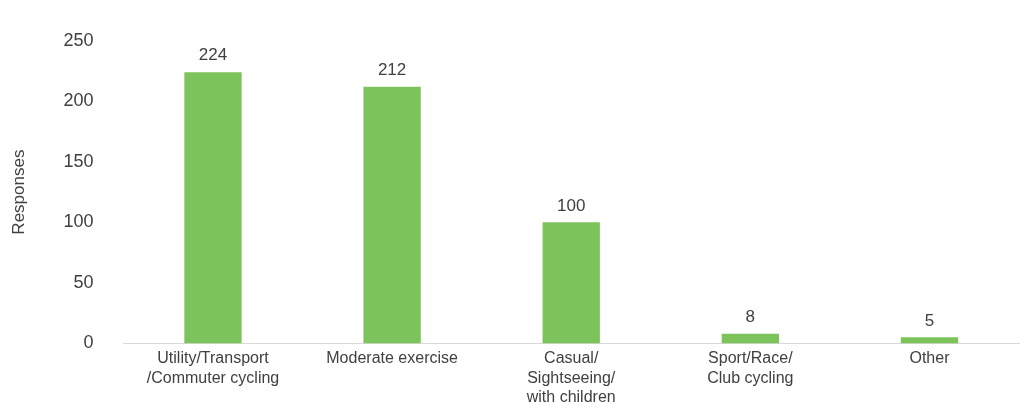 This screenshot has width=1029, height=413. Describe the element at coordinates (930, 358) in the screenshot. I see `x-tick-label: Other` at that location.